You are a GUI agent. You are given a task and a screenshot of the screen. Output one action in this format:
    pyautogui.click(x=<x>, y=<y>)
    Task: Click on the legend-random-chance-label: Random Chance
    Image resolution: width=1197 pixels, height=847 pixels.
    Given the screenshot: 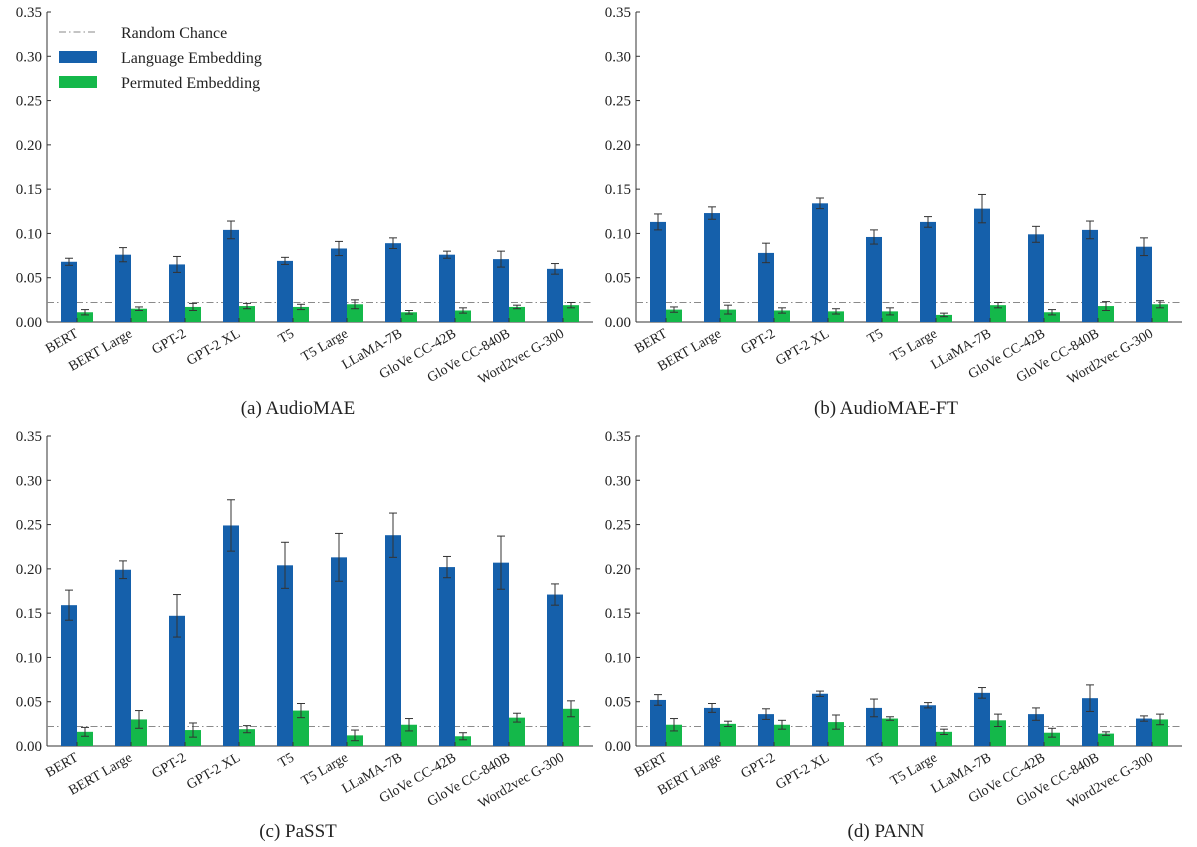 What is the action you would take?
    pyautogui.click(x=174, y=33)
    